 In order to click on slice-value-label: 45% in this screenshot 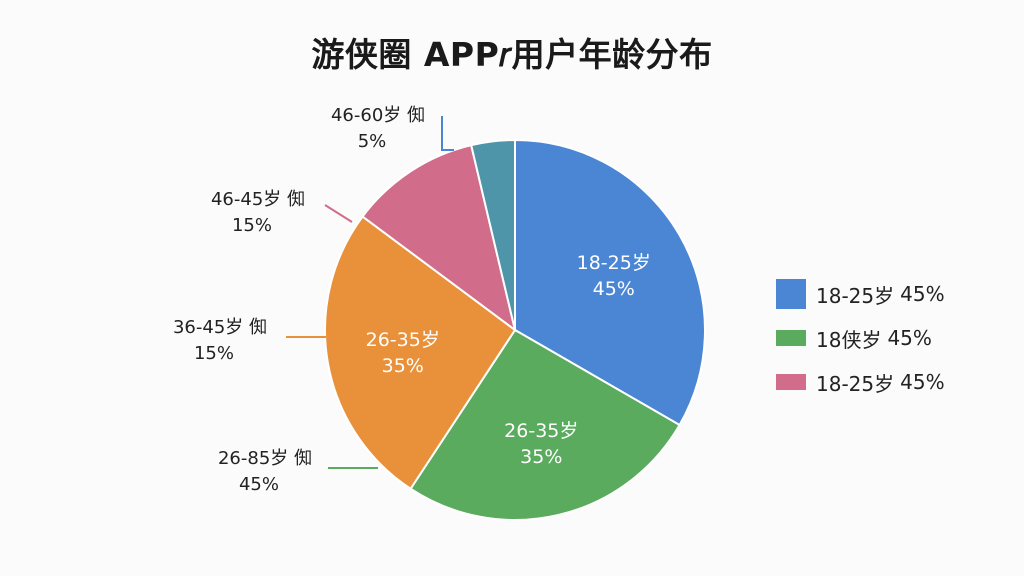, I will do `click(614, 289)`.